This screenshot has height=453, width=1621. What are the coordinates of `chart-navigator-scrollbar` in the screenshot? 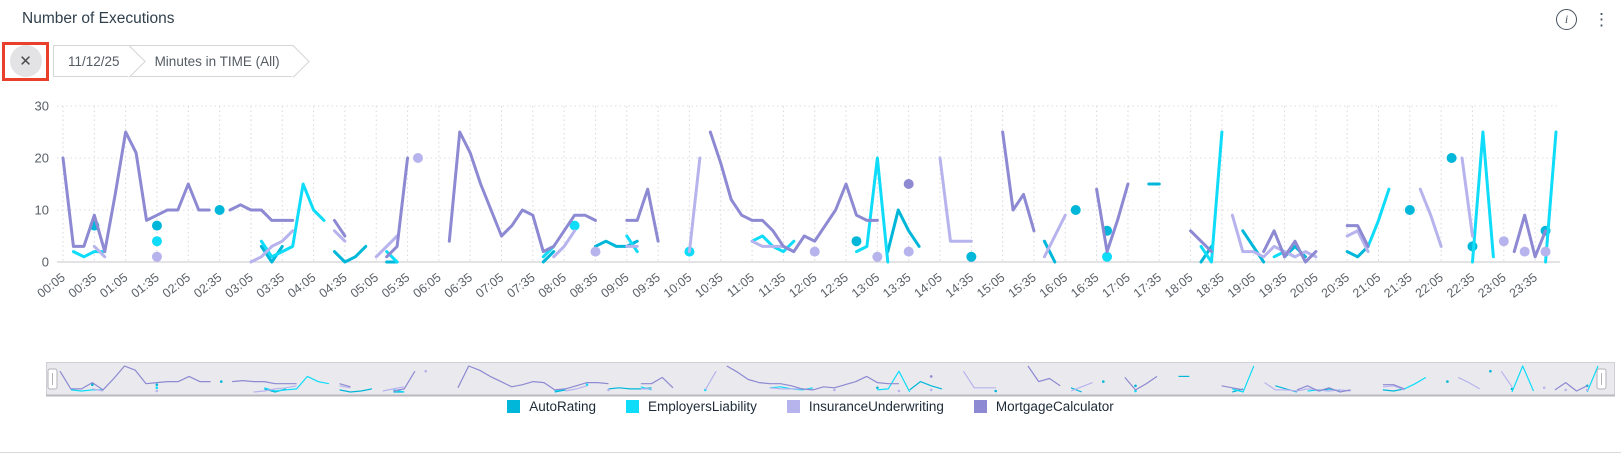 It's located at (831, 379).